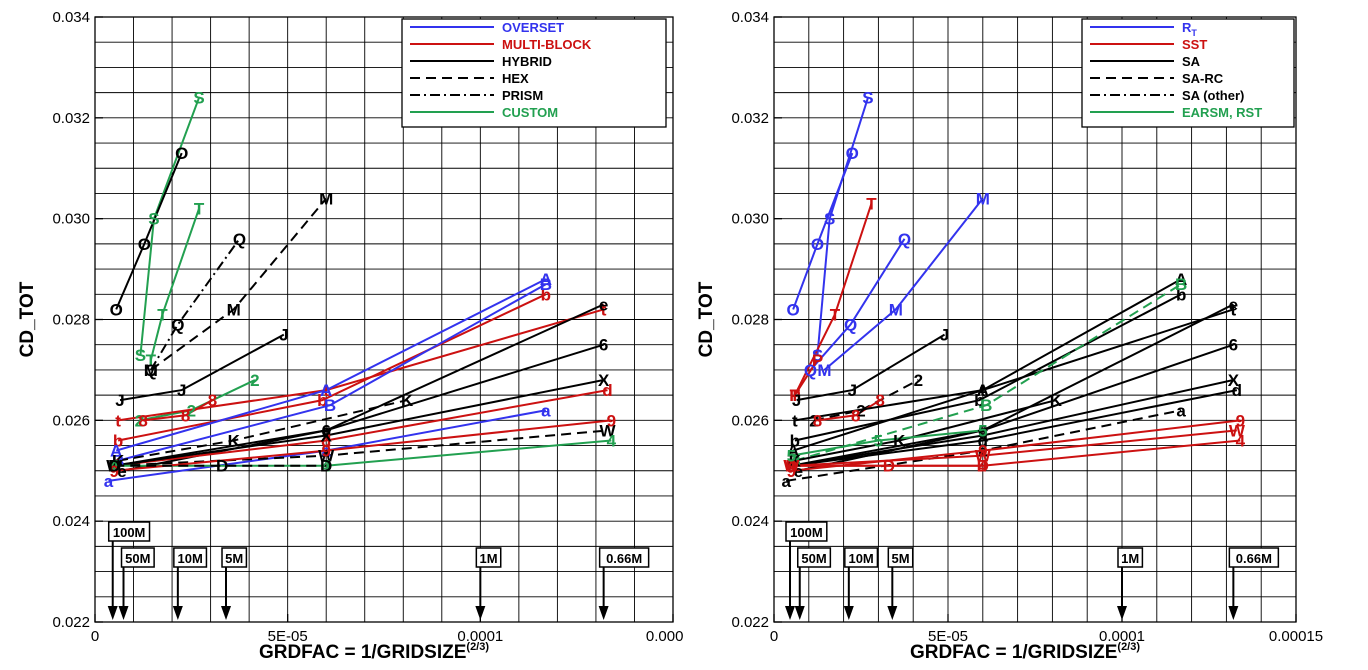 The image size is (1368, 670). What do you see at coordinates (1194, 44) in the screenshot?
I see `legend-label: SST` at bounding box center [1194, 44].